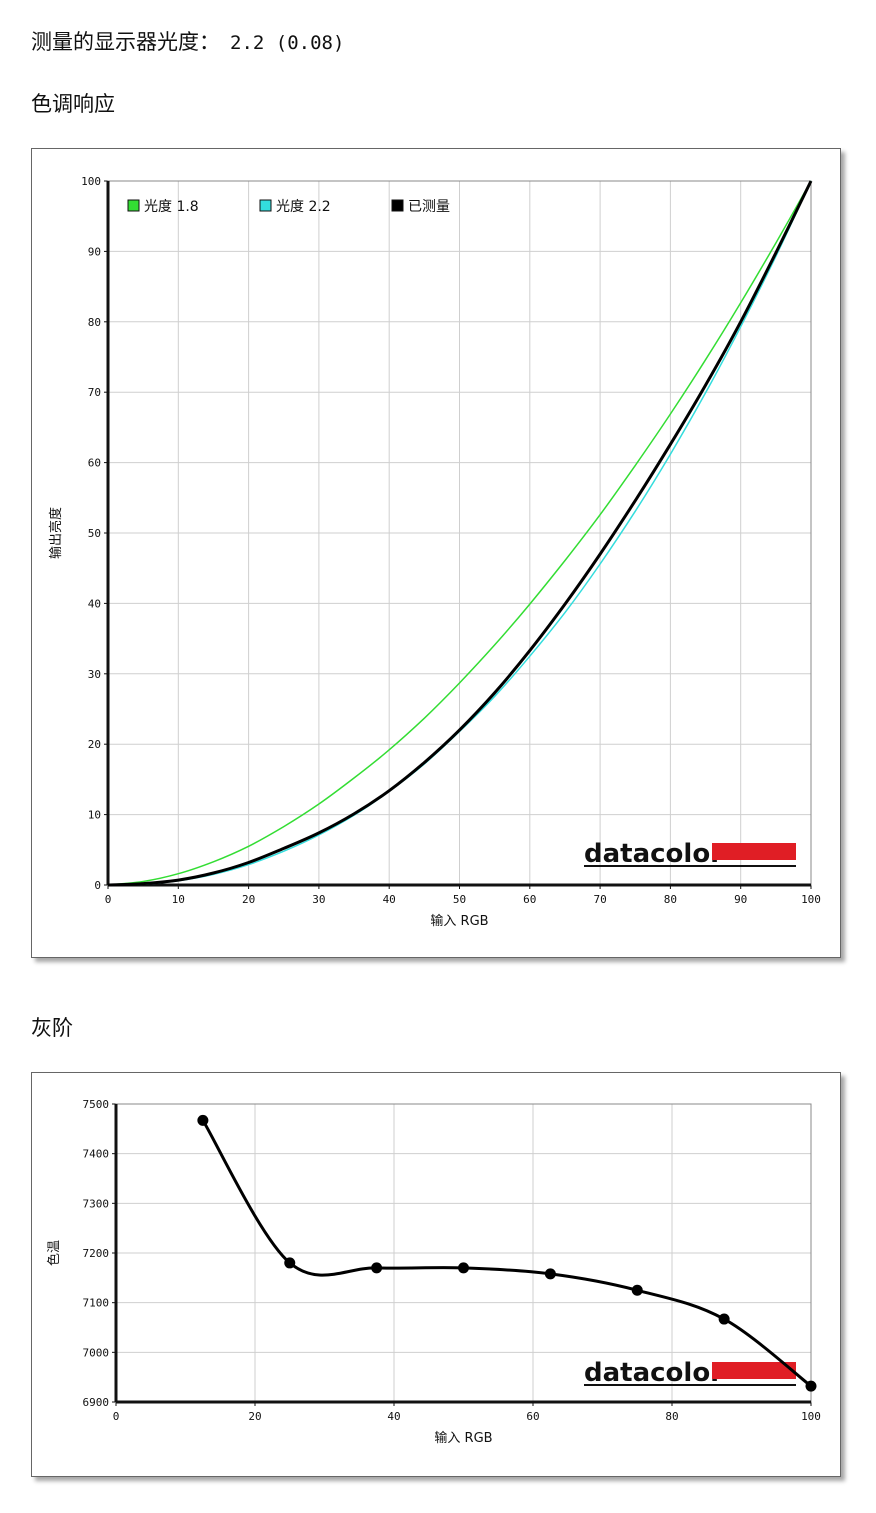 The image size is (876, 1513). I want to click on y-tick-label: 7500, so click(96, 1104).